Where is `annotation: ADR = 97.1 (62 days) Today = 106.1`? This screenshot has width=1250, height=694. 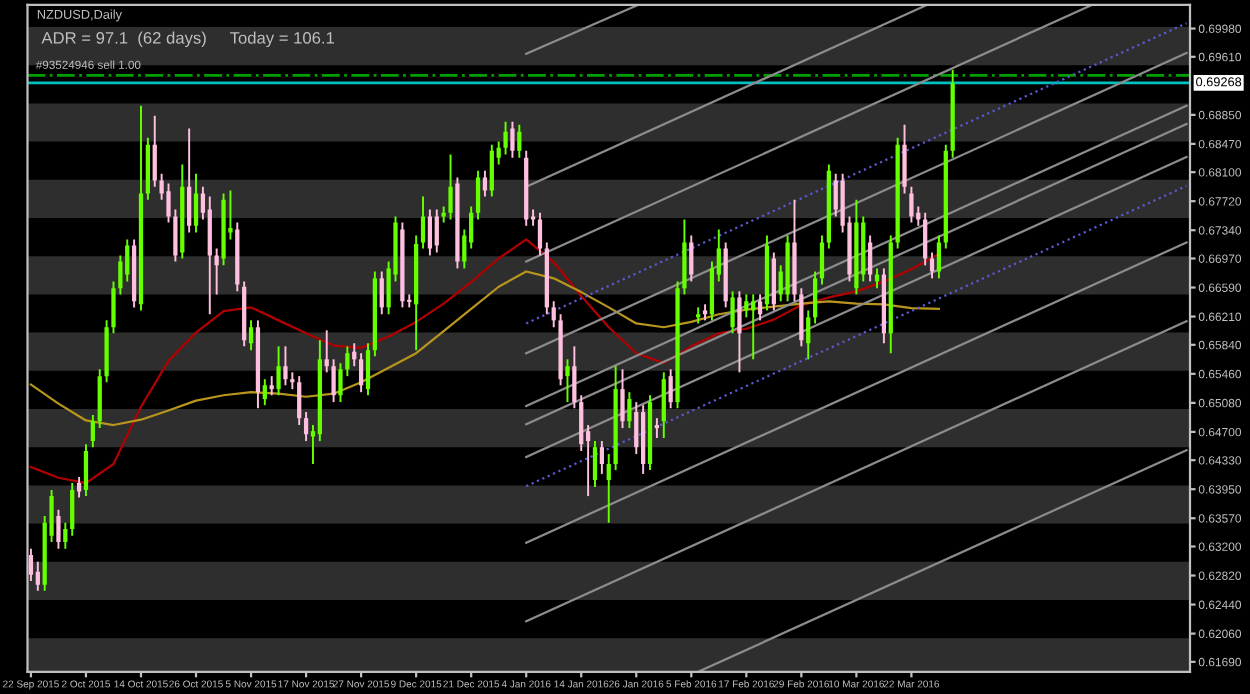
annotation: ADR = 97.1 (62 days) Today = 106.1 is located at coordinates (188, 39).